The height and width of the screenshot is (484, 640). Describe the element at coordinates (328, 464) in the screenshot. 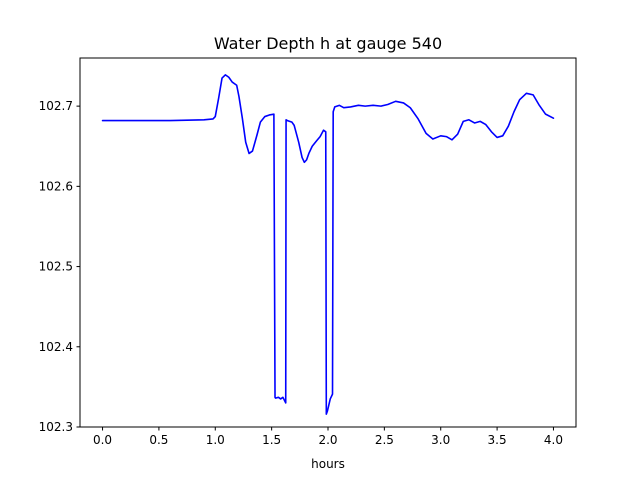

I see `x-axis-label: hours` at that location.